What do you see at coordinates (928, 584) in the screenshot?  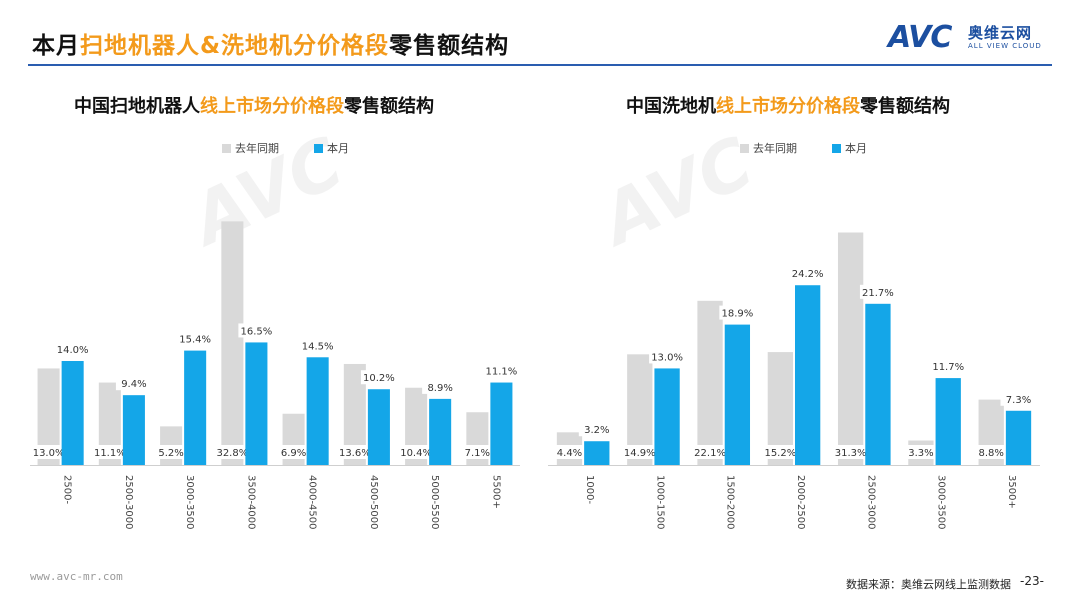 I see `footer-source: 数据来源：奥维云网线上监测数据` at bounding box center [928, 584].